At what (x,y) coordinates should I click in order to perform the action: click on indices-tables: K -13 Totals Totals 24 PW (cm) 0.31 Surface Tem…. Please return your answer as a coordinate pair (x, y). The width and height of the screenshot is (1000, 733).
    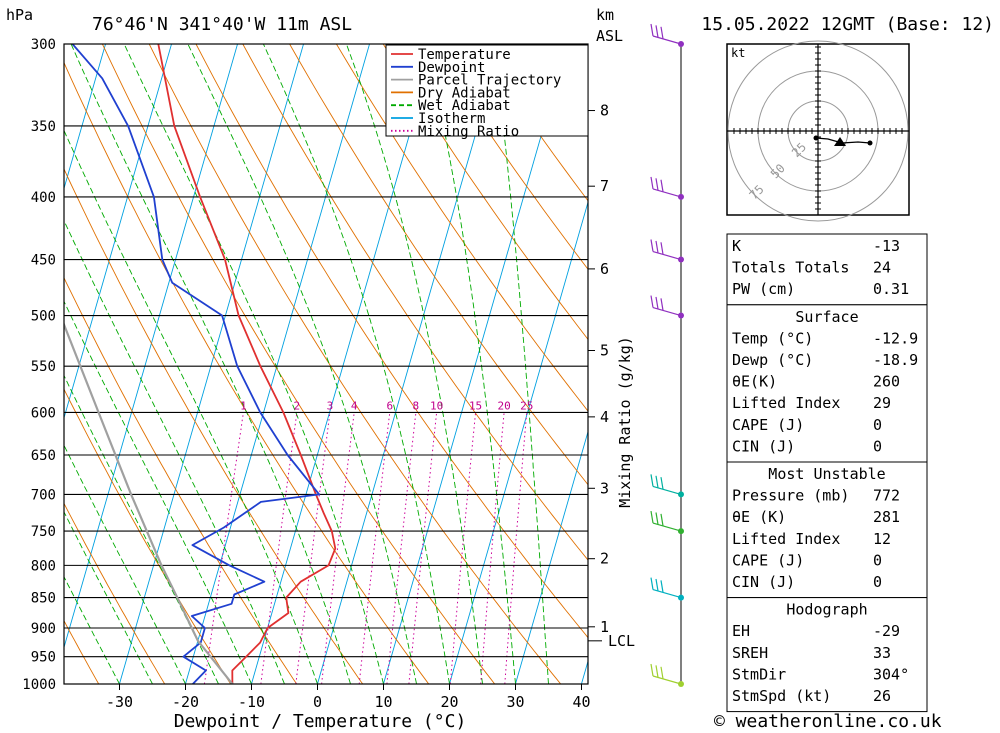
    Looking at the image, I should click on (827, 473).